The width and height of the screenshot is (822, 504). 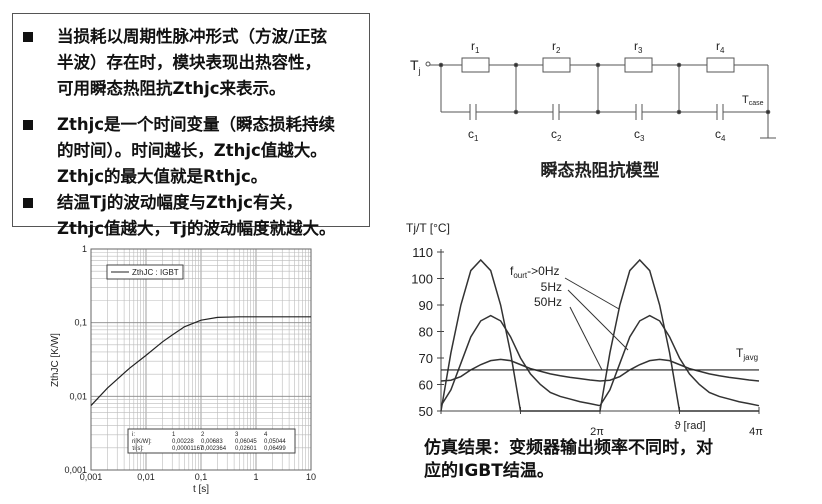 I want to click on resistor-label: r1, so click(x=475, y=47).